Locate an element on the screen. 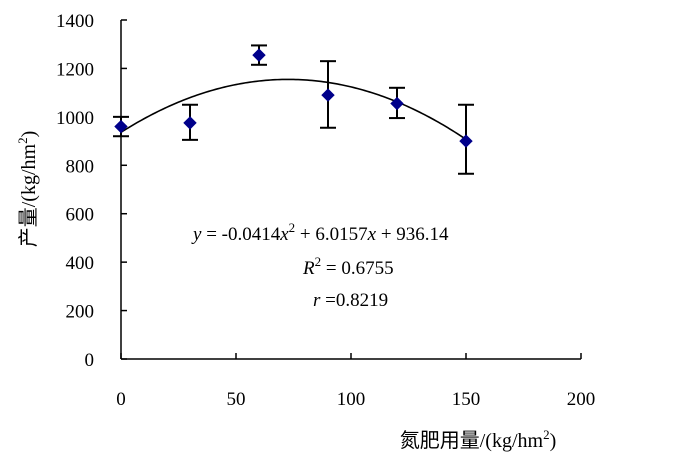  y-tick-label: 1400 is located at coordinates (75, 21).